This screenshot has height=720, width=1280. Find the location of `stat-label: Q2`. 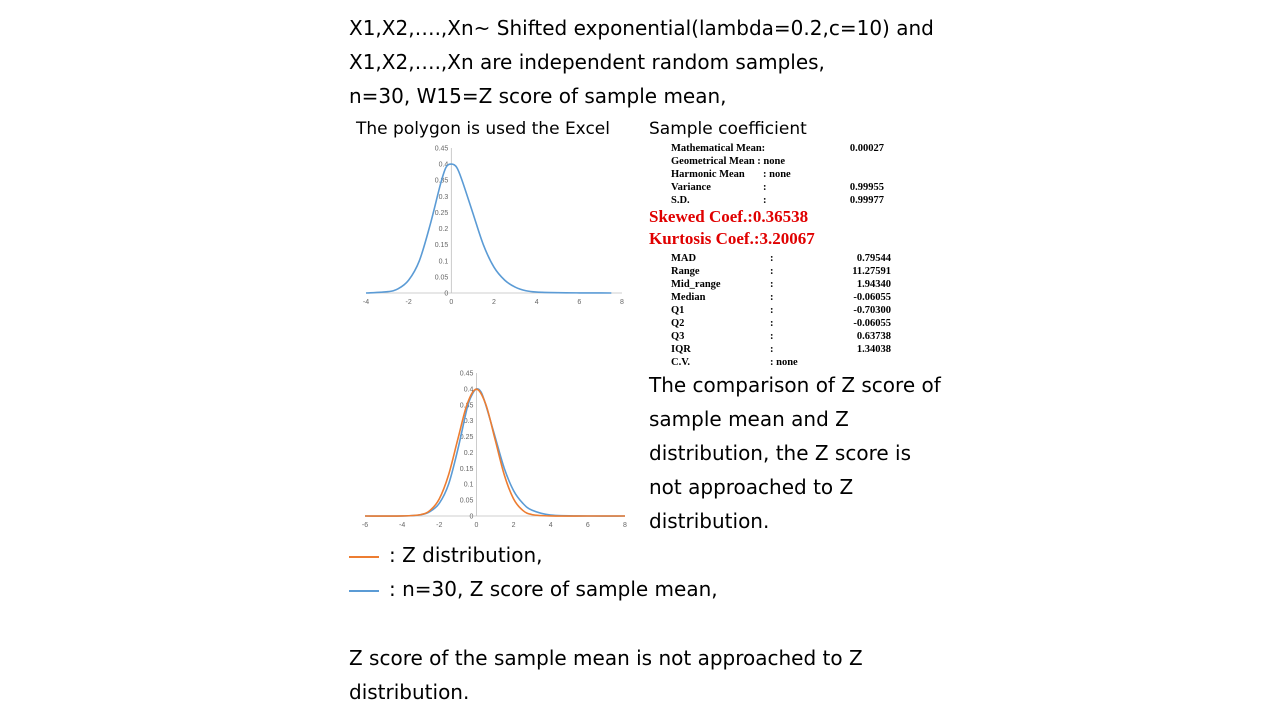

stat-label: Q2 is located at coordinates (678, 323).